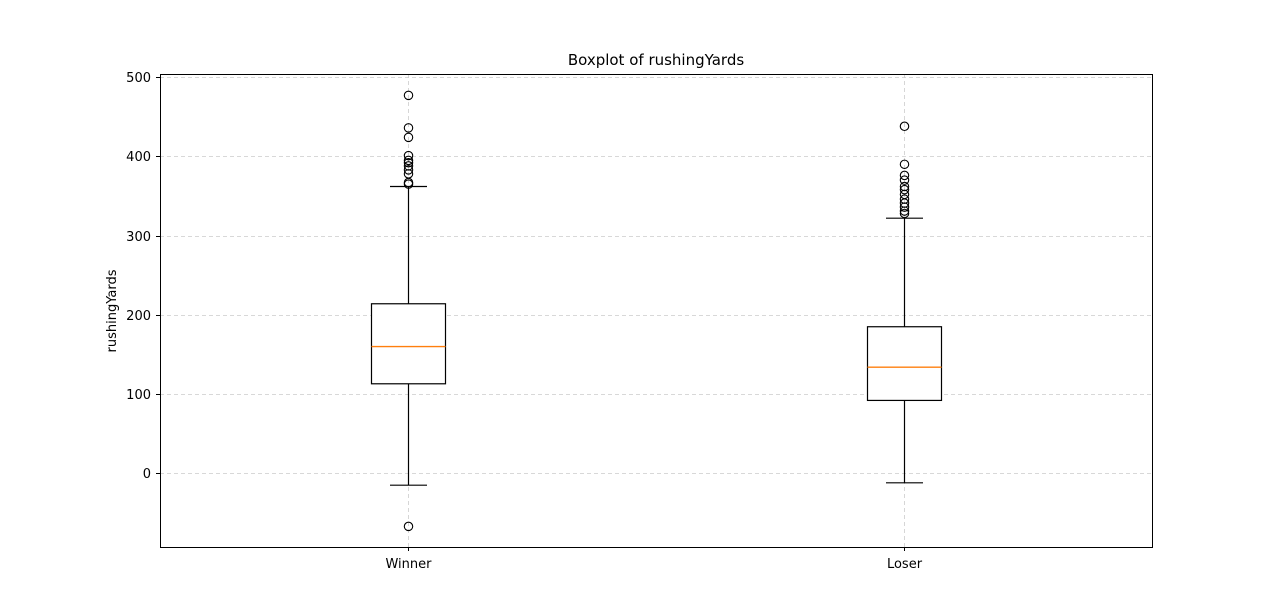 The image size is (1280, 615). What do you see at coordinates (138, 395) in the screenshot?
I see `y-tick-label: 100` at bounding box center [138, 395].